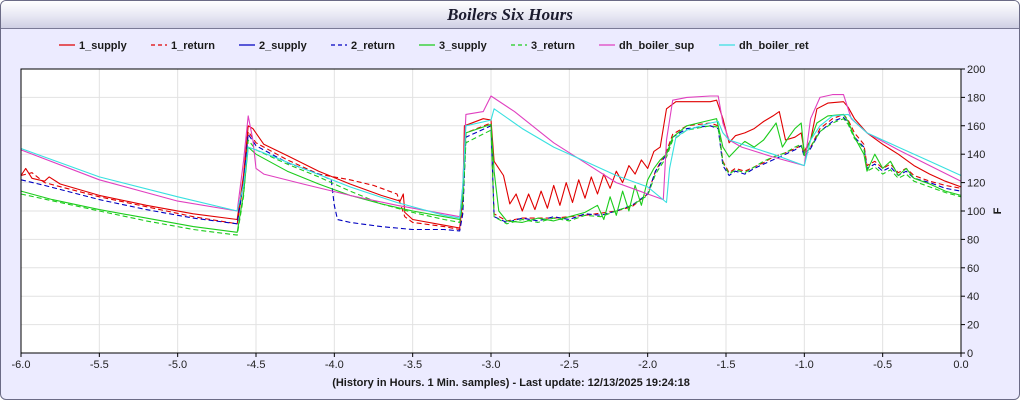 The image size is (1020, 400). I want to click on y-tick-label: 0, so click(970, 354).